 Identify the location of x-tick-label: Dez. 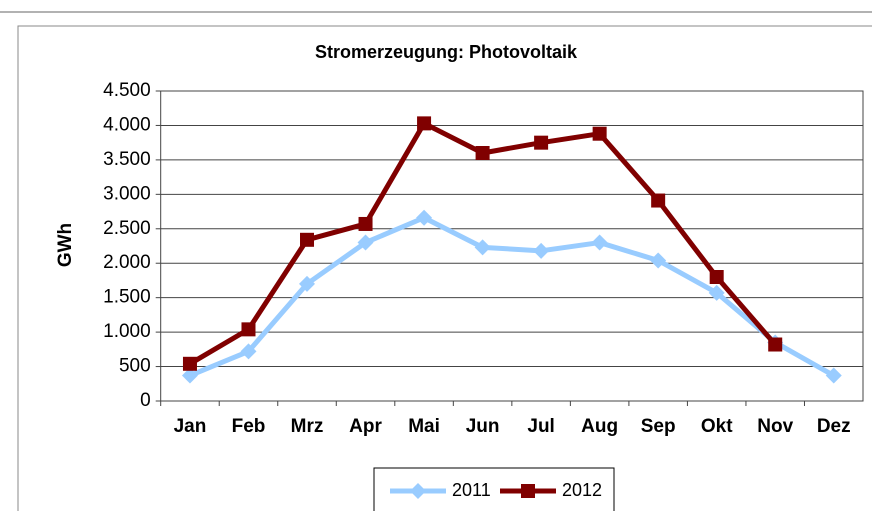
(834, 426).